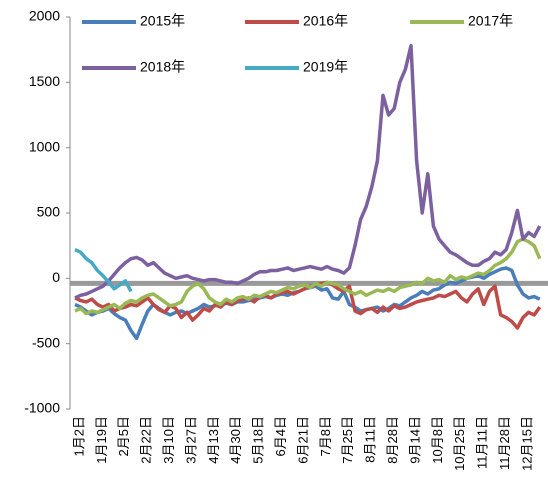 The height and width of the screenshot is (494, 548). I want to click on x-tick-label: 1月19日, so click(101, 440).